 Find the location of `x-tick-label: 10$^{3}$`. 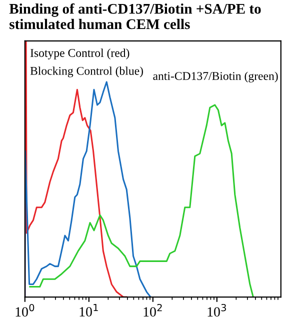

x-tick-label: 10$^{3}$ is located at coordinates (217, 310).